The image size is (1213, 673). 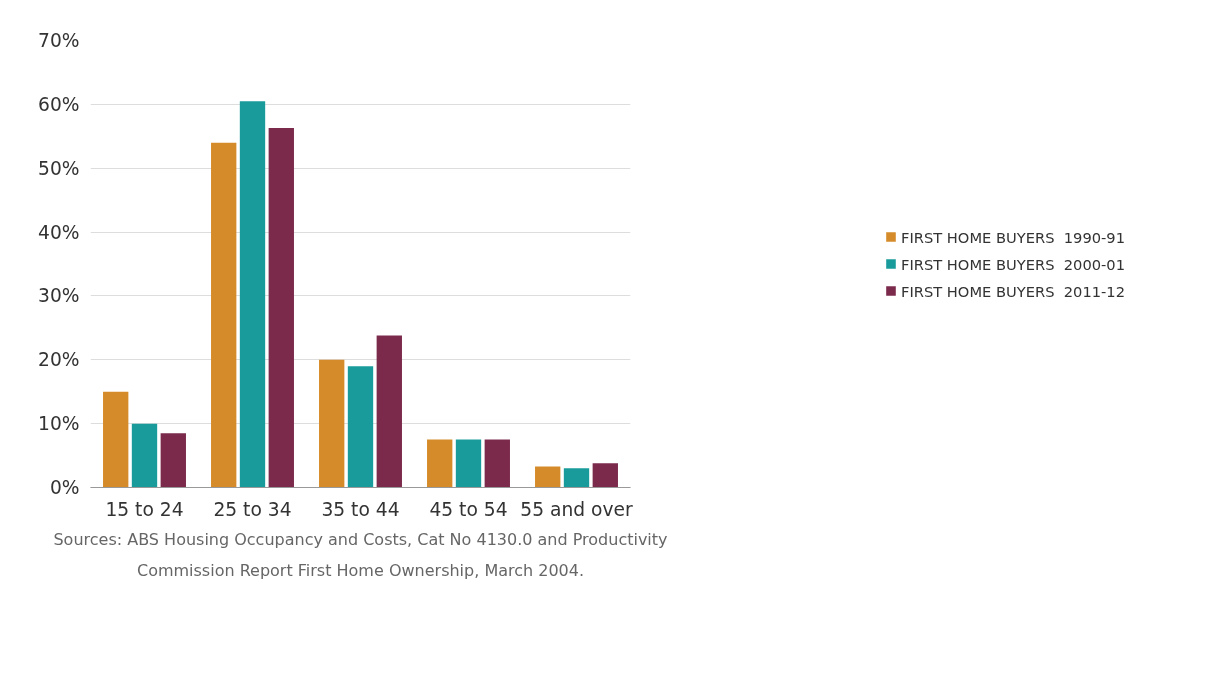 I want to click on y-tick-label: 10%, so click(x=59, y=424).